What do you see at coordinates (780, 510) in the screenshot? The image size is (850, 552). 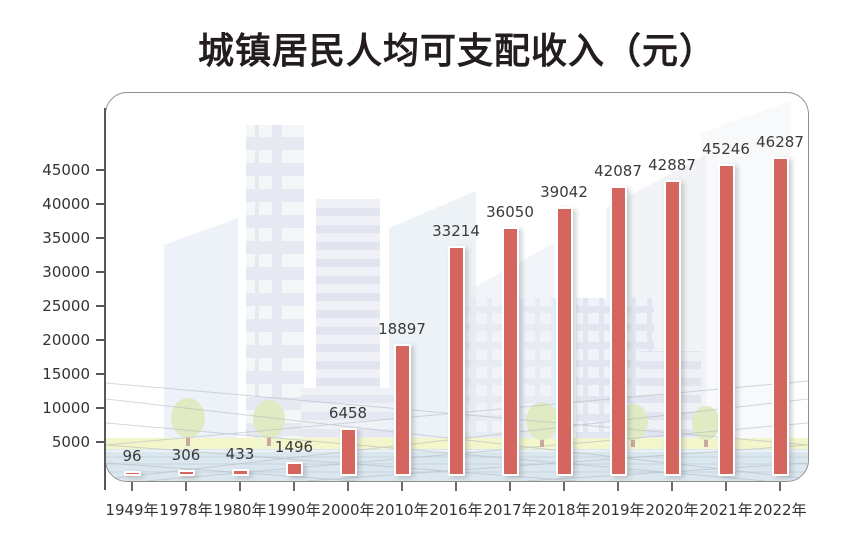 I see `x-axis-label: 2022年` at bounding box center [780, 510].